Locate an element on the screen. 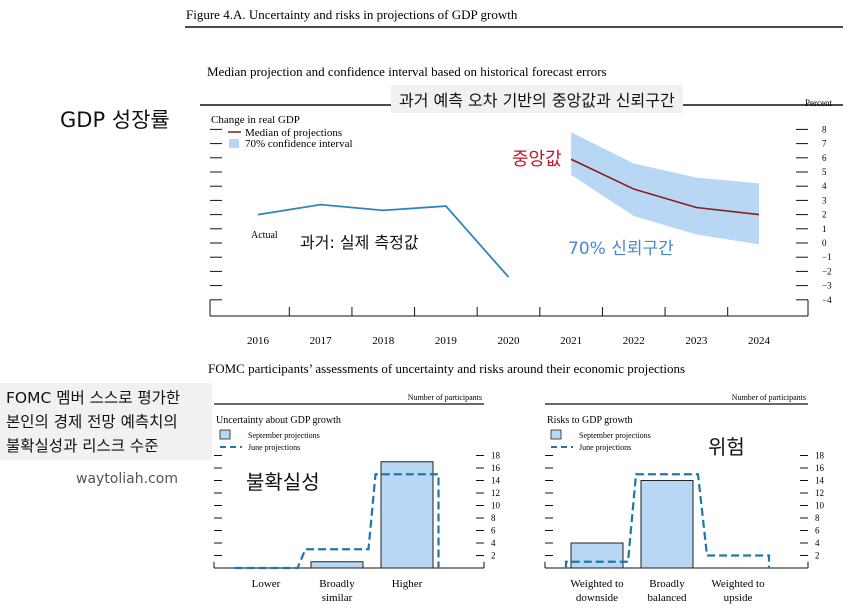 This screenshot has width=858, height=611. uncertainty-y-tick-label: 2 is located at coordinates (493, 556).